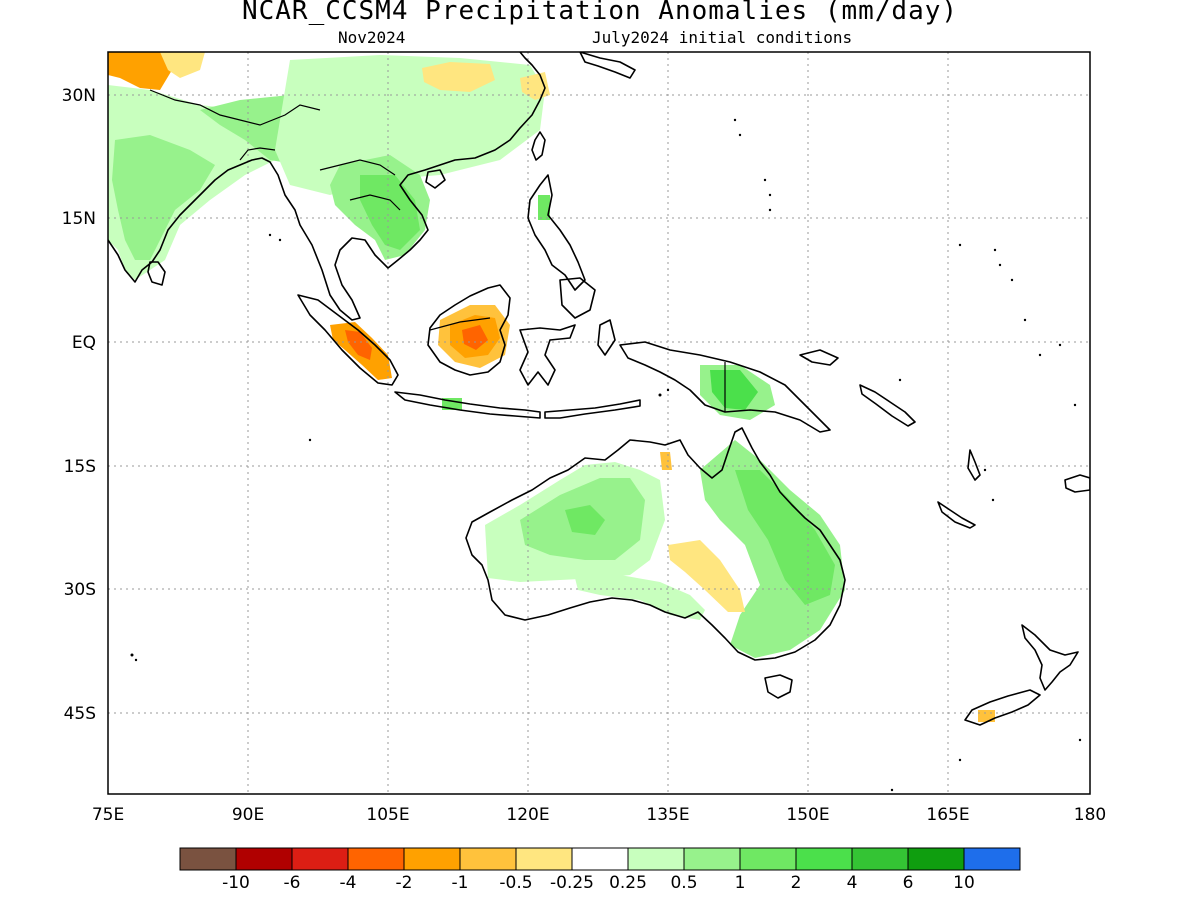  What do you see at coordinates (734, 390) in the screenshot?
I see `shade-newguinea-wet2` at bounding box center [734, 390].